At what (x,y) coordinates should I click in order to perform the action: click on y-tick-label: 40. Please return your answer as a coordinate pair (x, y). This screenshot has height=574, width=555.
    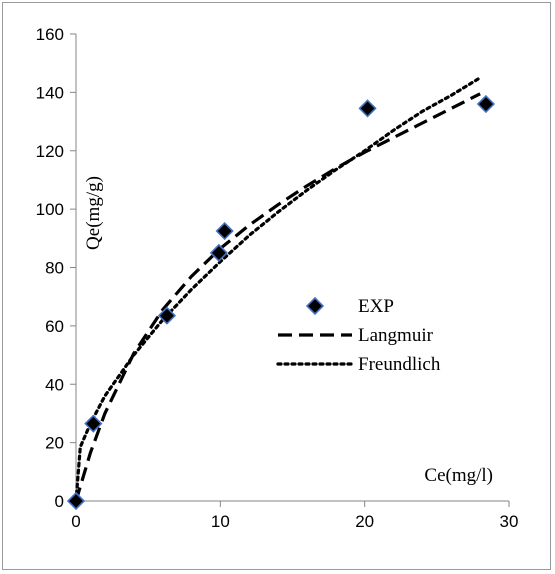
    Looking at the image, I should click on (54, 384).